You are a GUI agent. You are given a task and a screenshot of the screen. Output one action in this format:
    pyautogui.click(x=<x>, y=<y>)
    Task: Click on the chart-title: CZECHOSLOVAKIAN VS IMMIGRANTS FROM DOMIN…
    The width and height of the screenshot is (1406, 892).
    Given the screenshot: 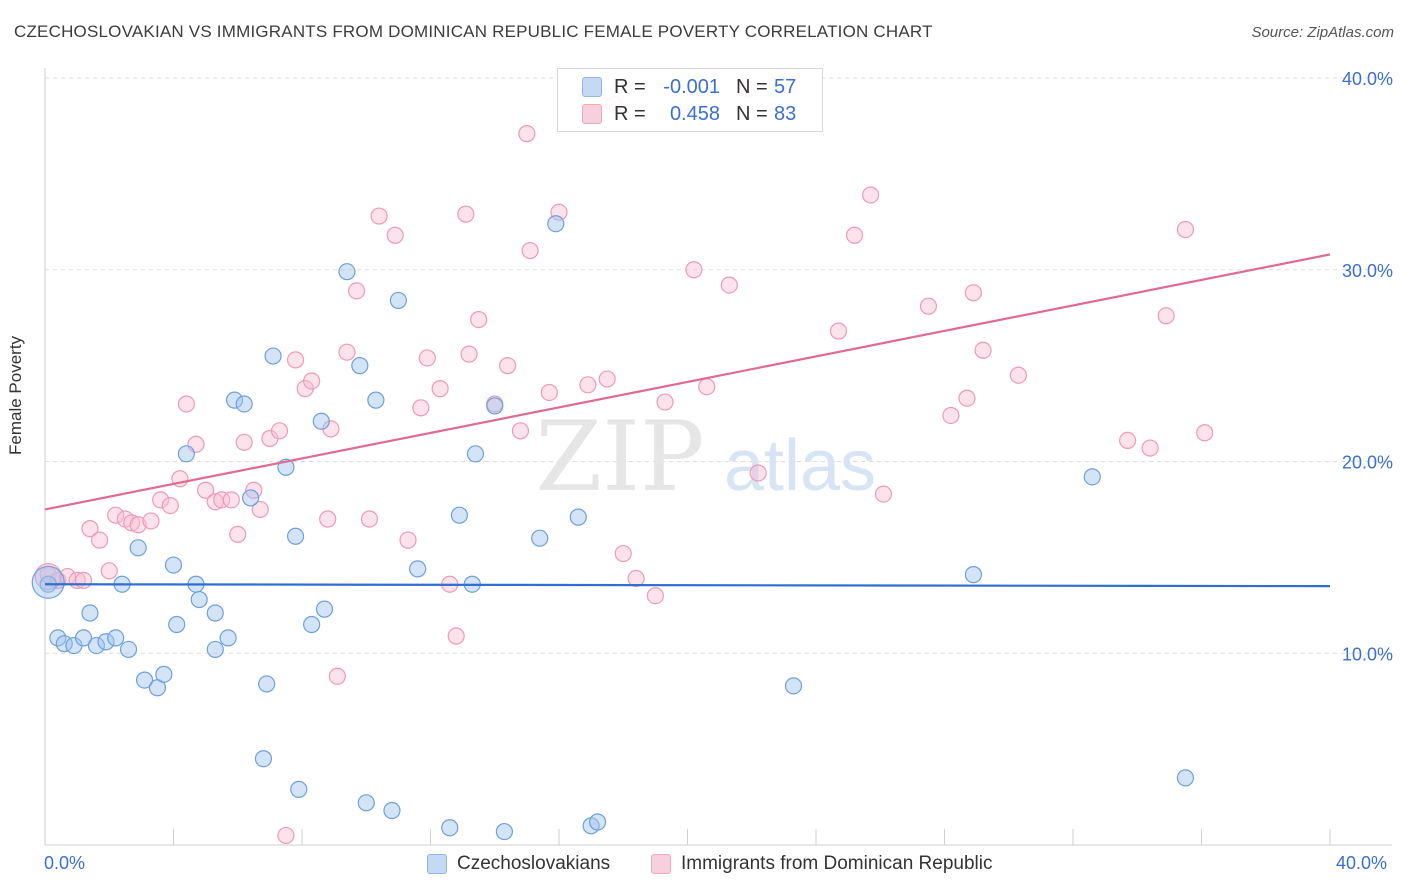 What is the action you would take?
    pyautogui.click(x=473, y=31)
    